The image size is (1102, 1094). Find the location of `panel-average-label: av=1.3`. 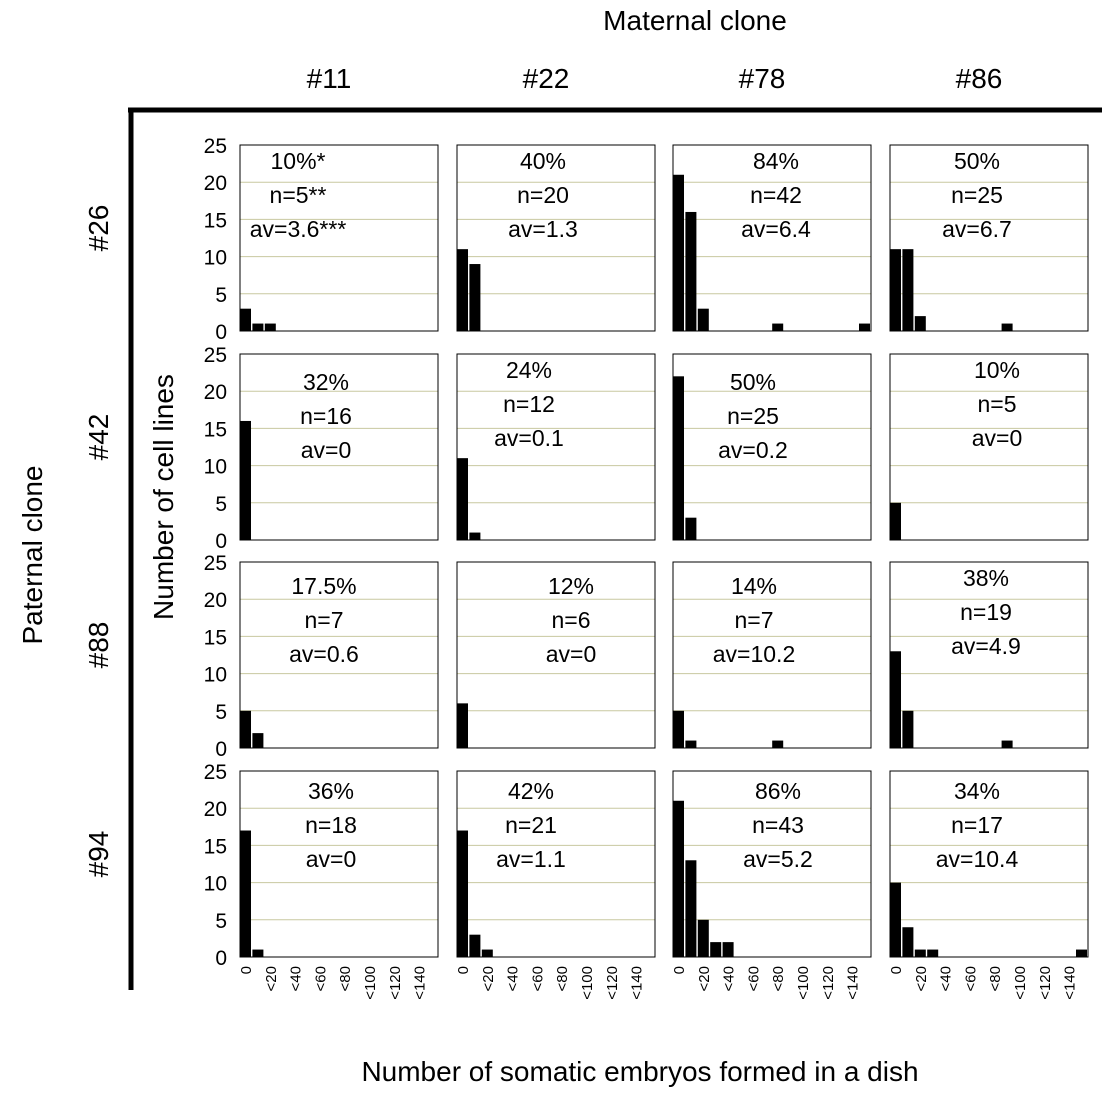

panel-average-label: av=1.3 is located at coordinates (543, 229).